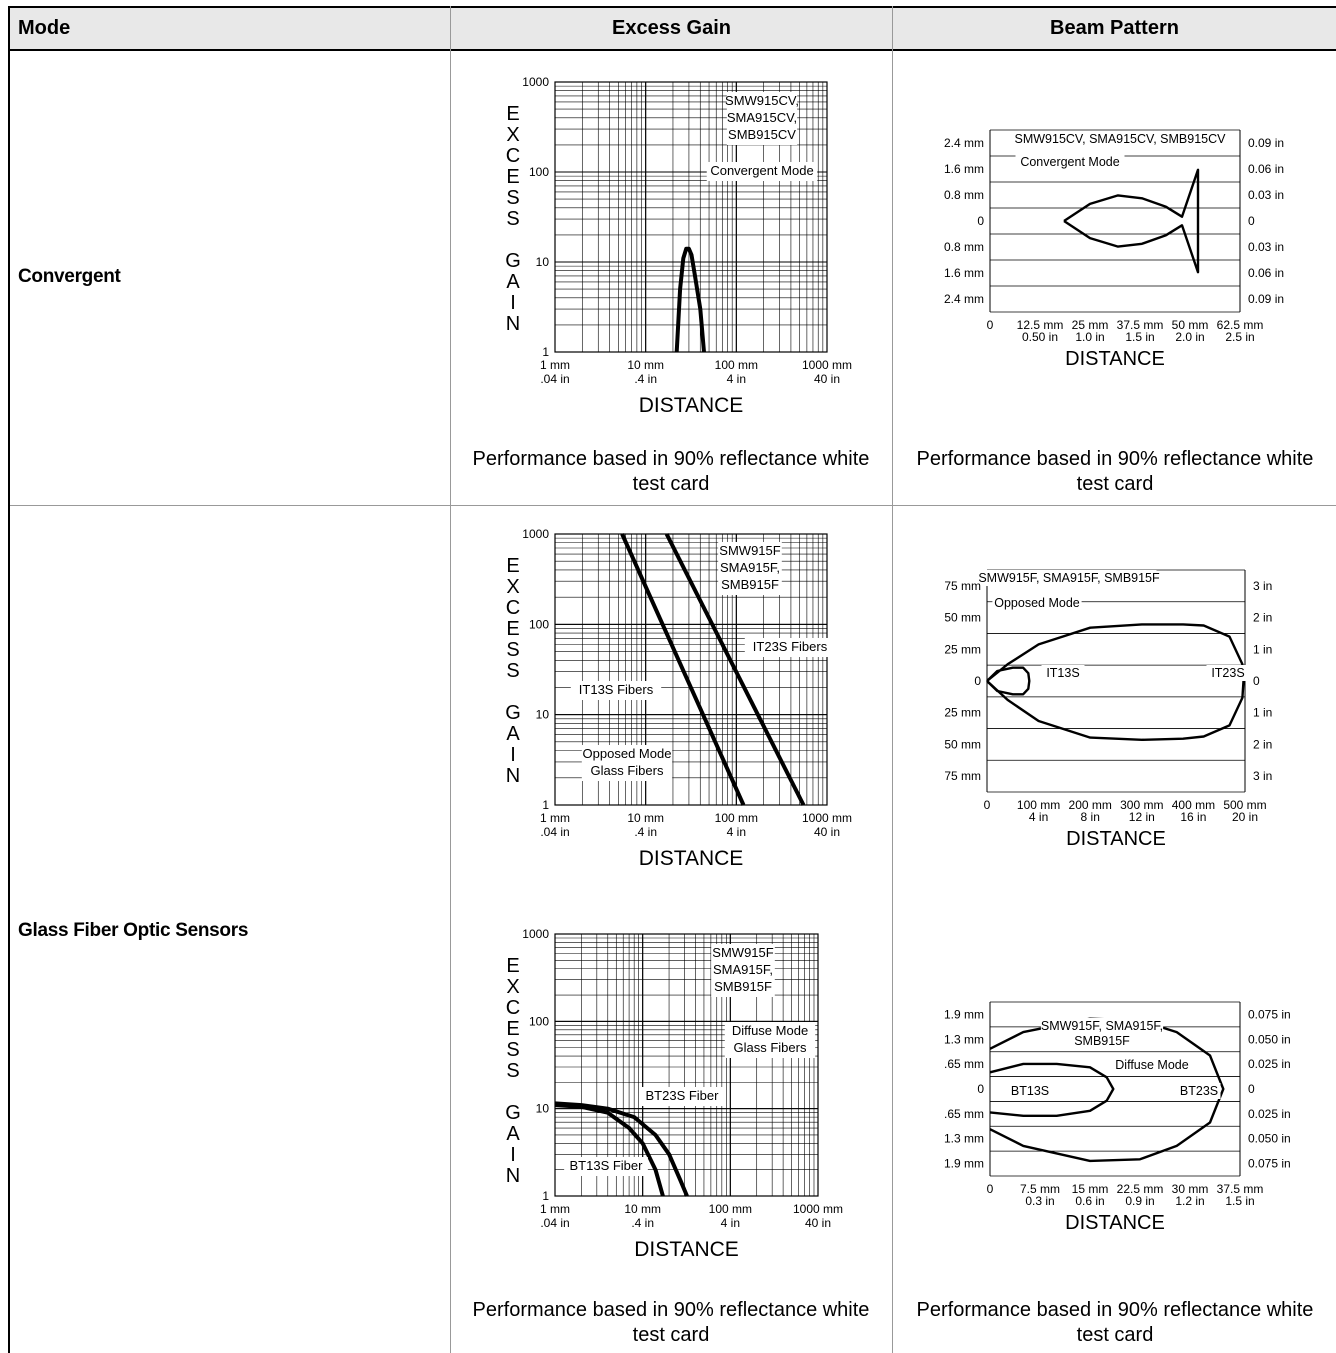 This screenshot has height=1353, width=1336. Describe the element at coordinates (1251, 1089) in the screenshot. I see `right-tick-label: 0` at that location.